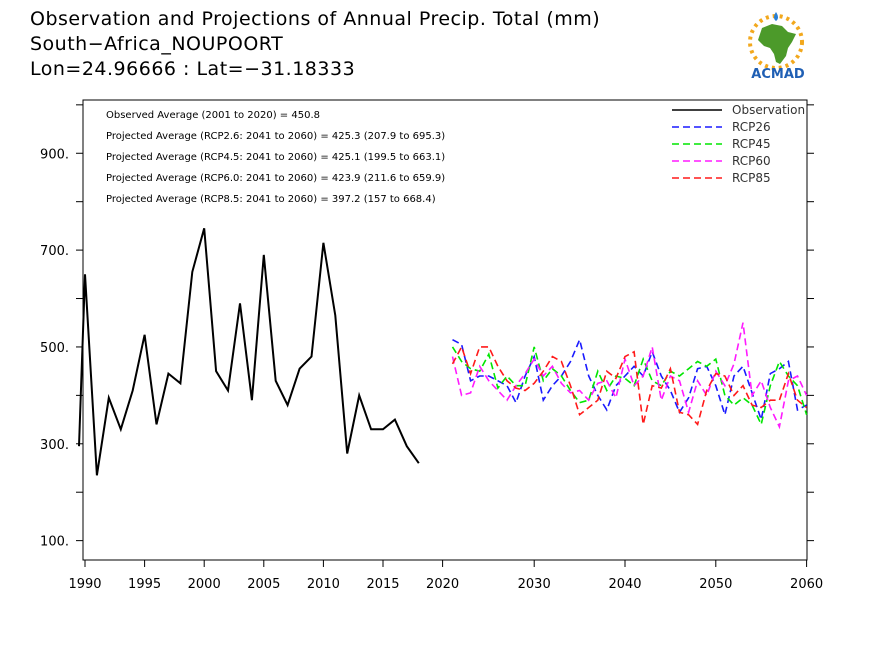 This screenshot has height=659, width=879. What do you see at coordinates (624, 584) in the screenshot?
I see `x-tick-label: 2040` at bounding box center [624, 584].